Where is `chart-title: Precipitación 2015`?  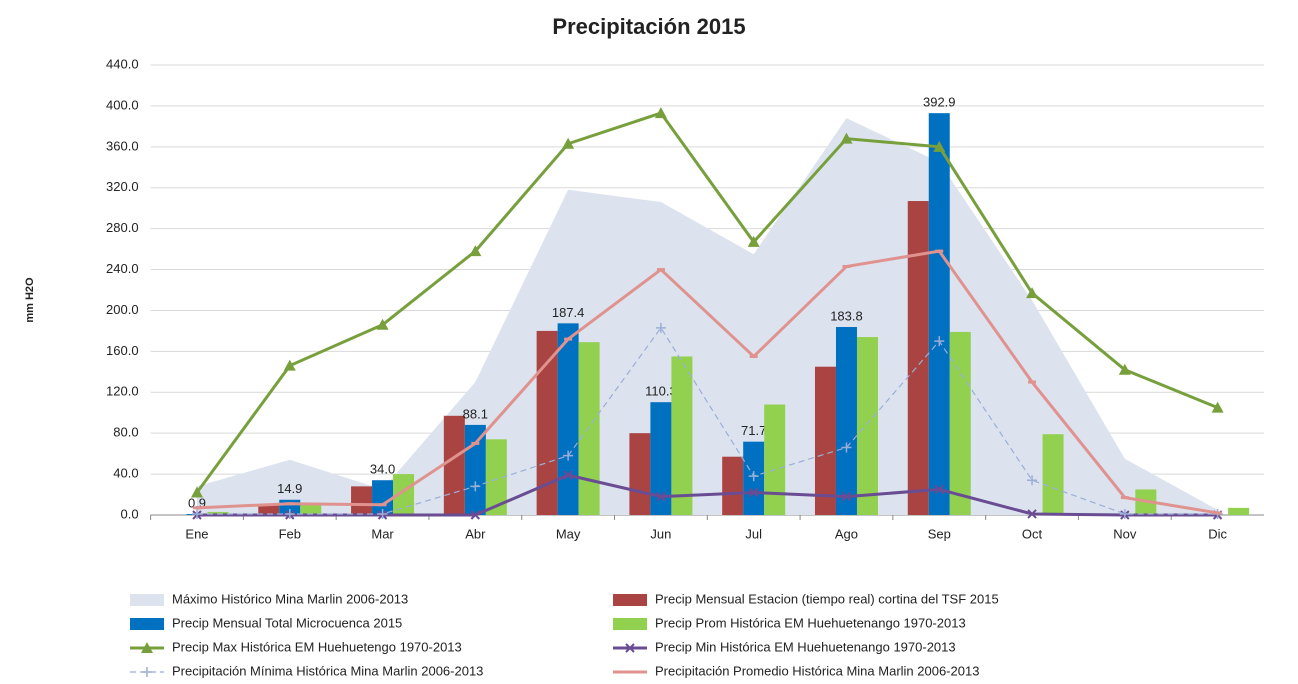 chart-title: Precipitación 2015 is located at coordinates (648, 26).